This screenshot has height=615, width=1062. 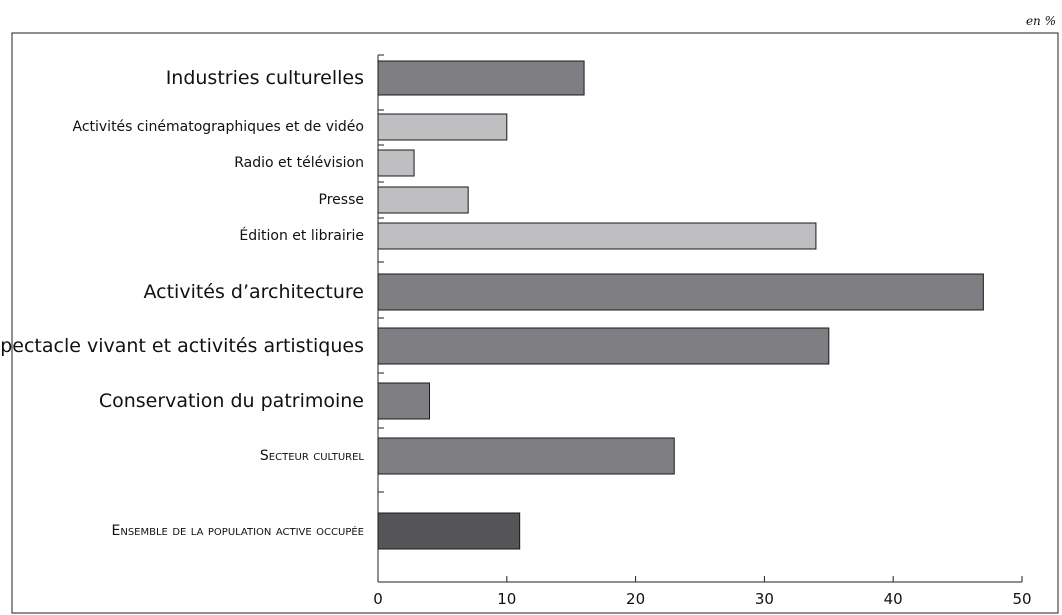 What do you see at coordinates (635, 599) in the screenshot?
I see `x-tick-label: 20` at bounding box center [635, 599].